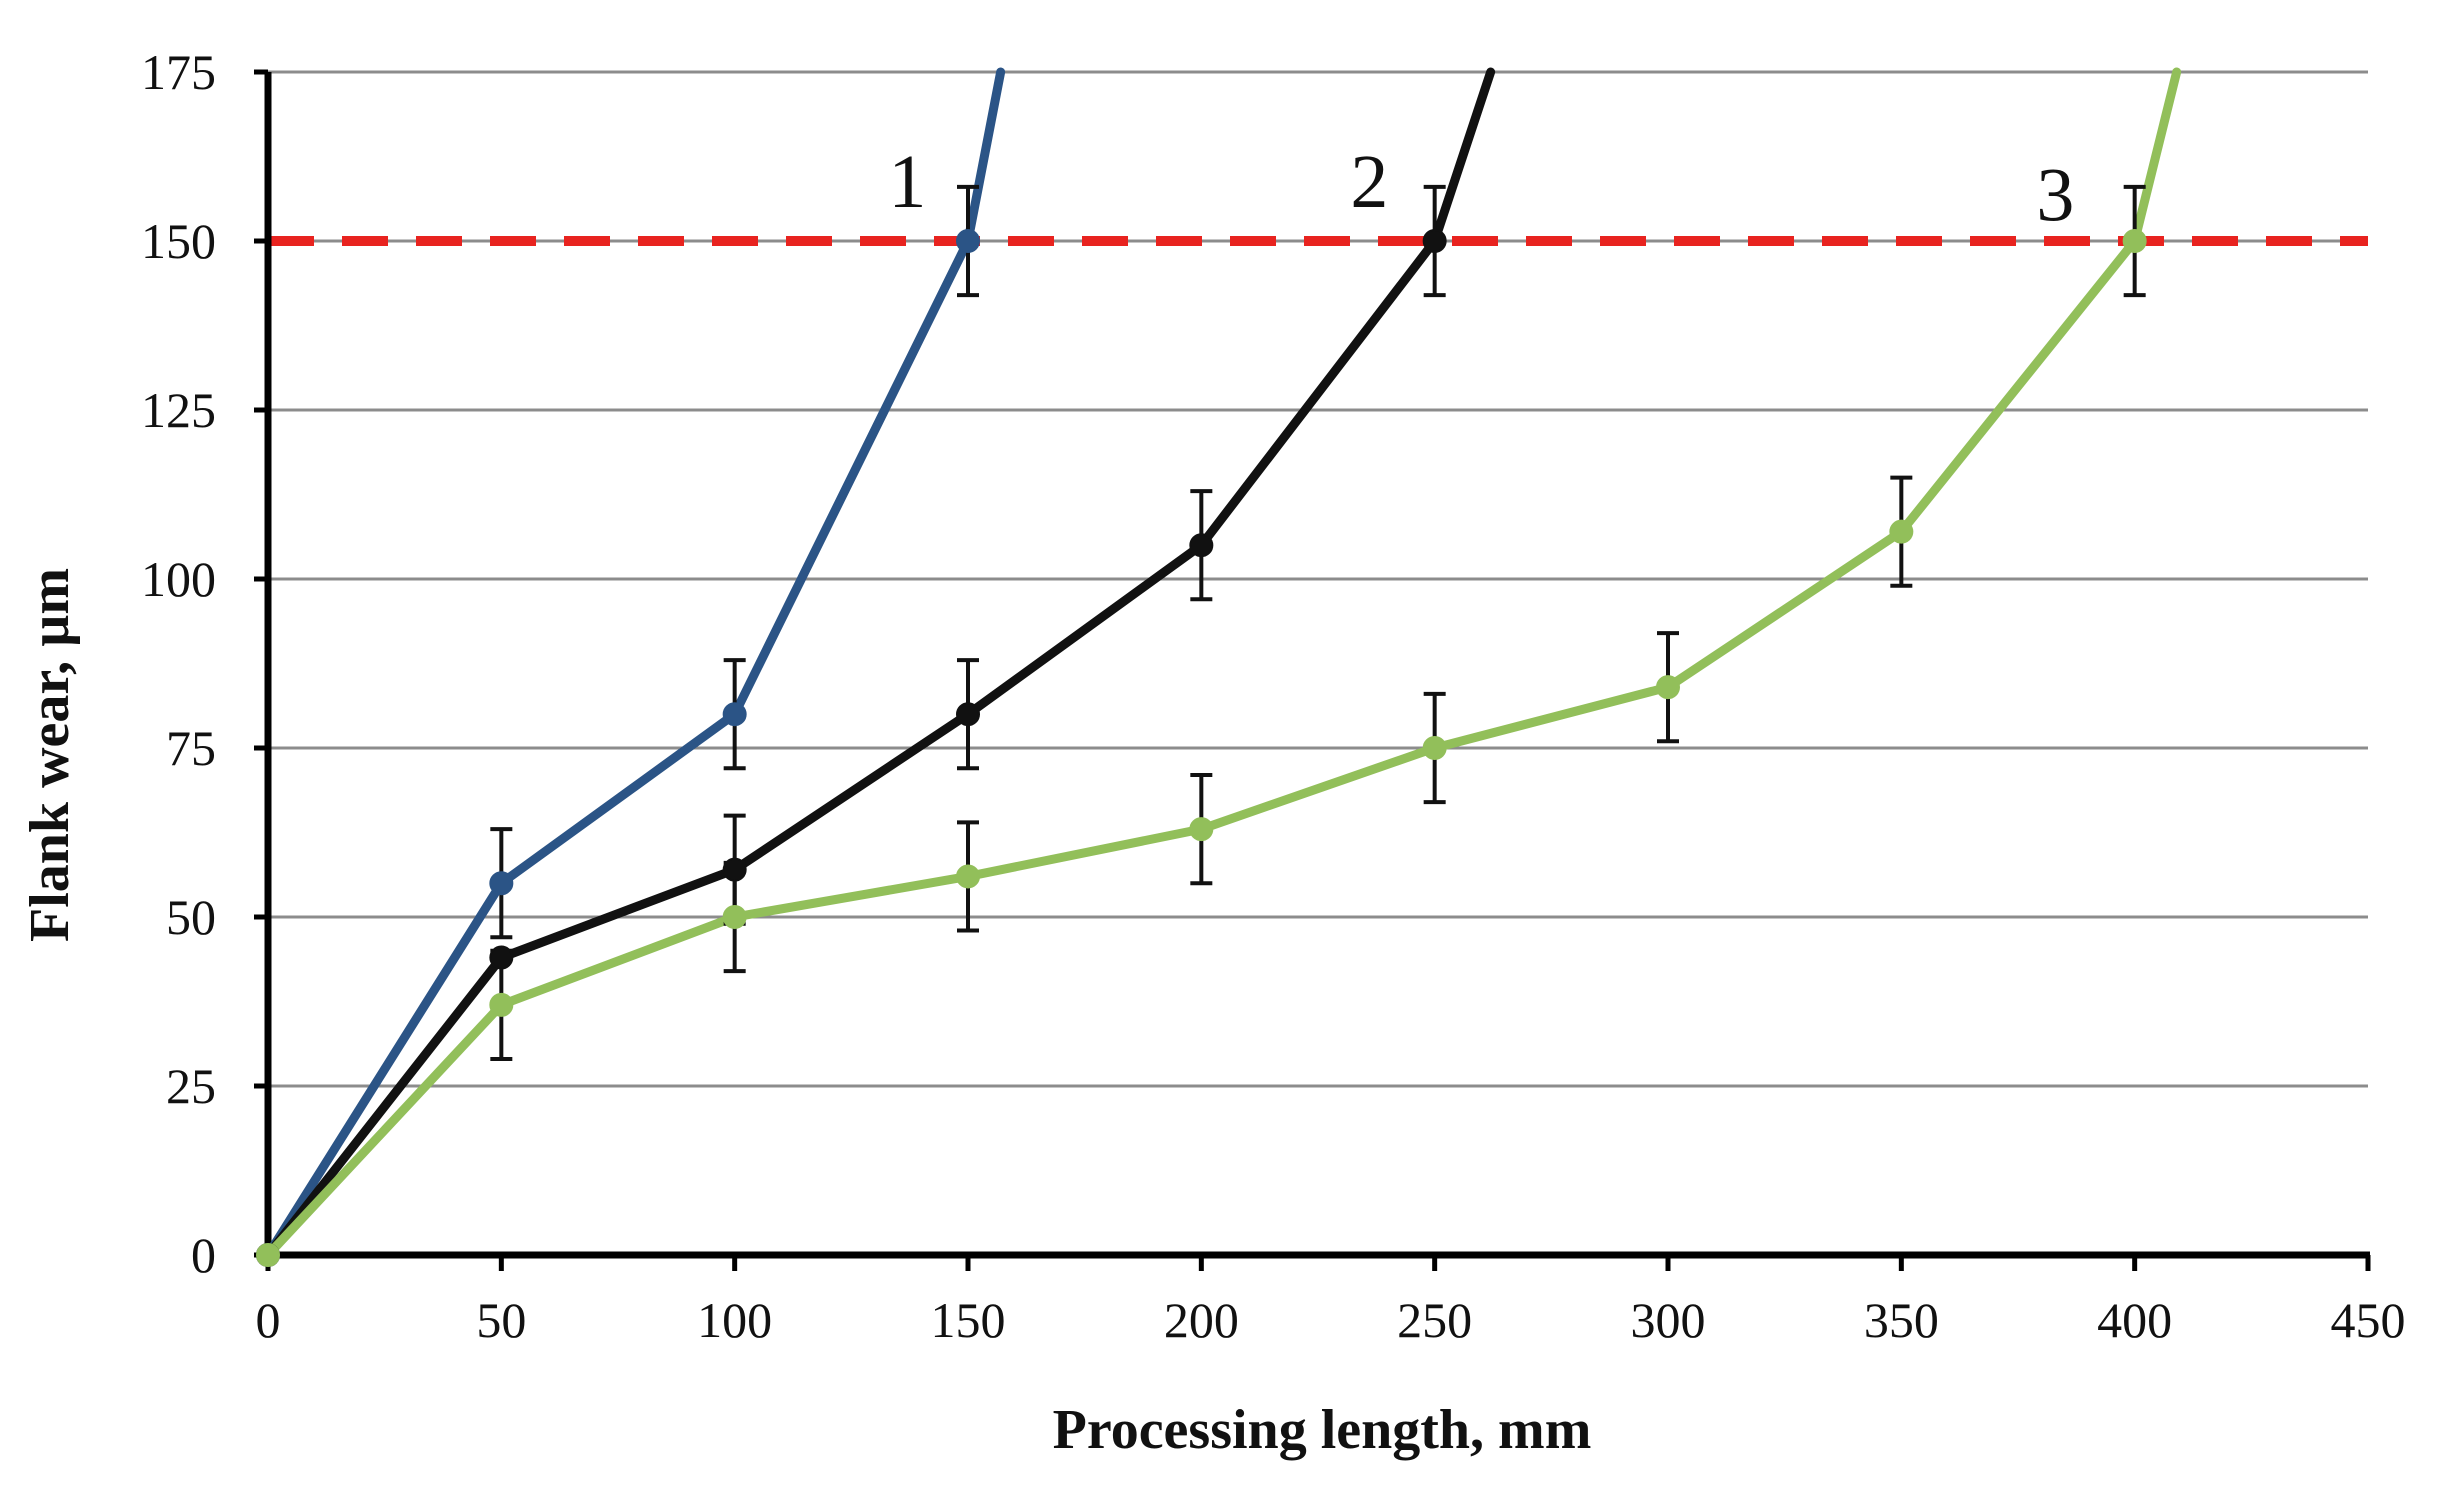 This screenshot has height=1486, width=2444. I want to click on x-tick-label-150: 150, so click(968, 1320).